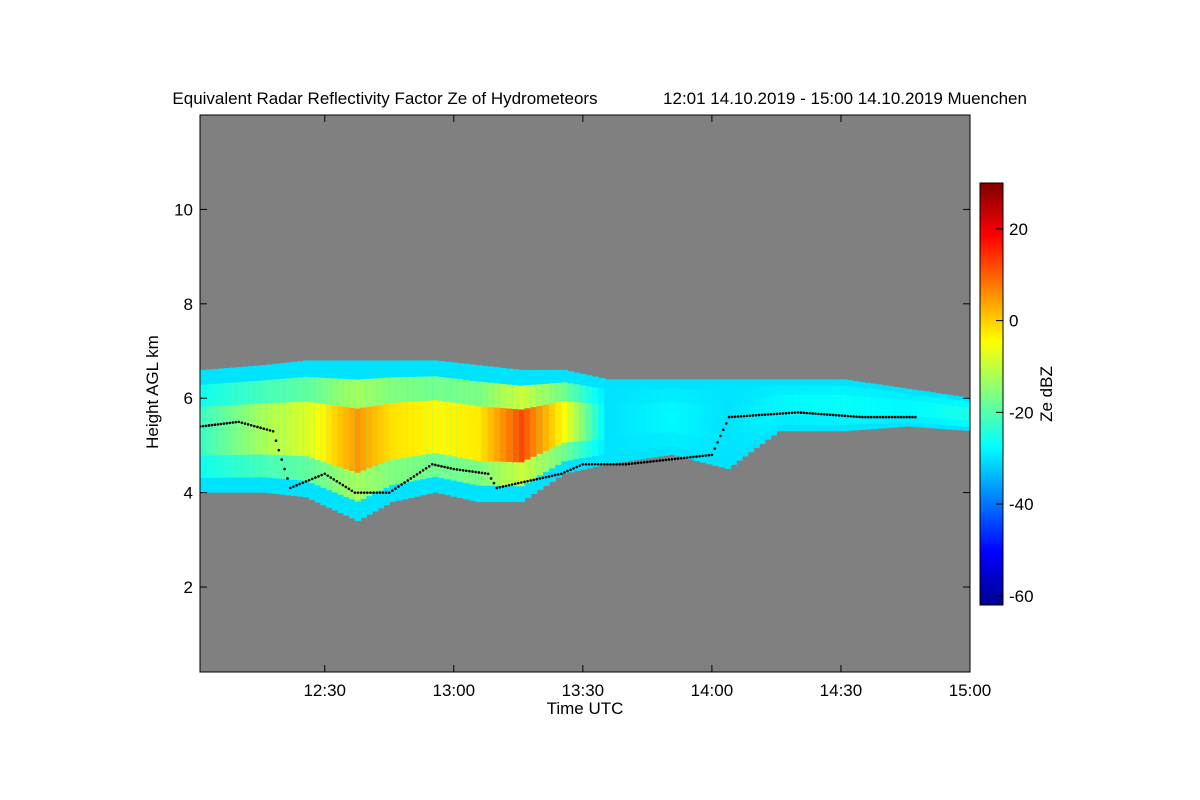 This screenshot has width=1200, height=800. What do you see at coordinates (1015, 413) in the screenshot?
I see `colorbar-ticks: 20 0 -20 -40 -60` at bounding box center [1015, 413].